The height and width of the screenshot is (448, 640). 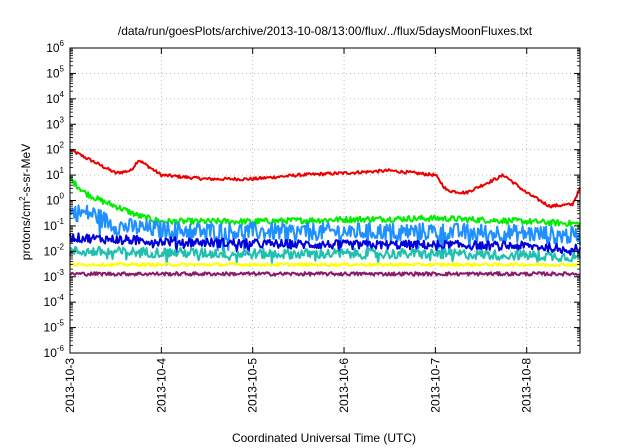 I want to click on y-tick-label: 10⁰, so click(x=55, y=200).